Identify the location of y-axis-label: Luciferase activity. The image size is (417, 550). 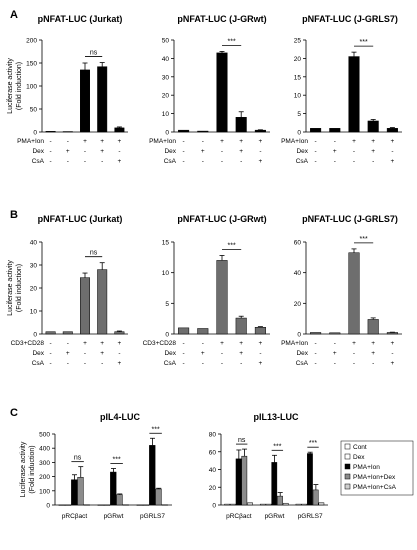
(10, 86).